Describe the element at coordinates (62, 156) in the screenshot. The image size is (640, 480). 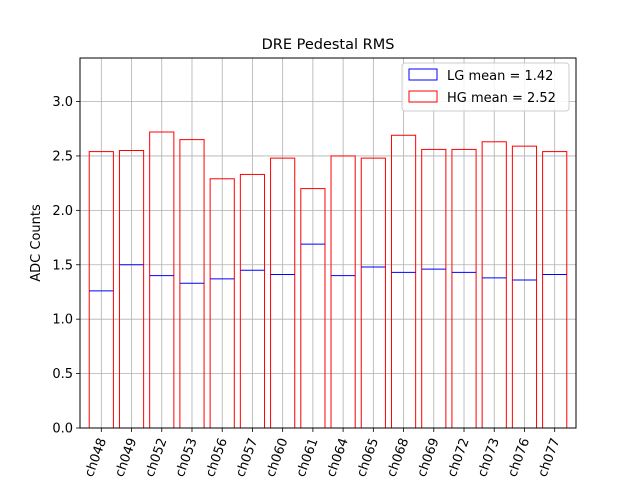
I see `y-tick-label: 2.5` at that location.